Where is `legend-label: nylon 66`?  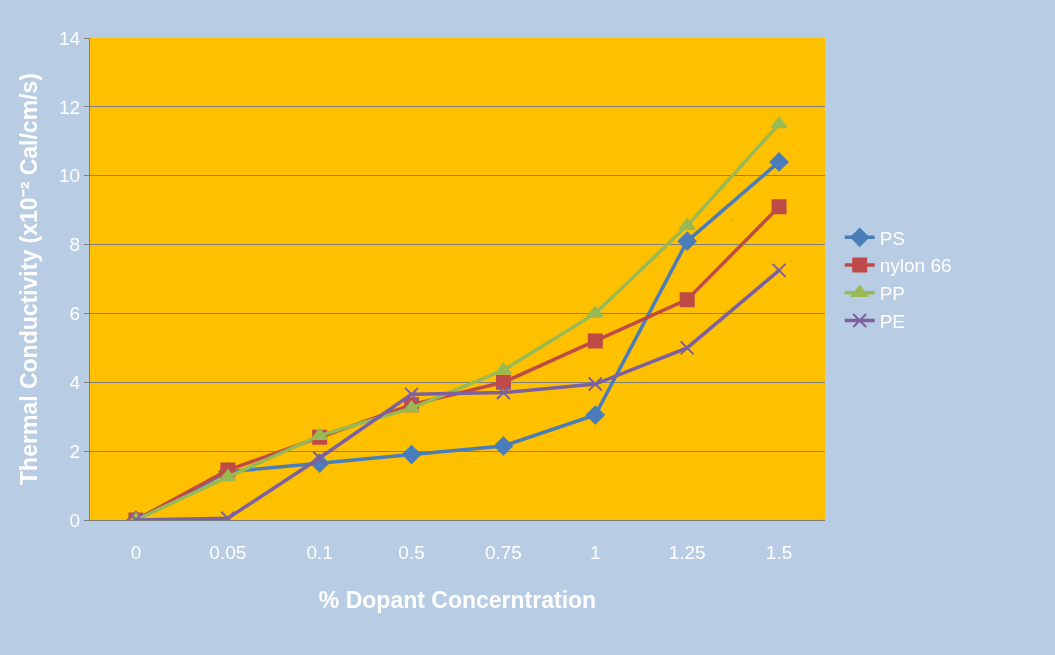
legend-label: nylon 66 is located at coordinates (915, 266).